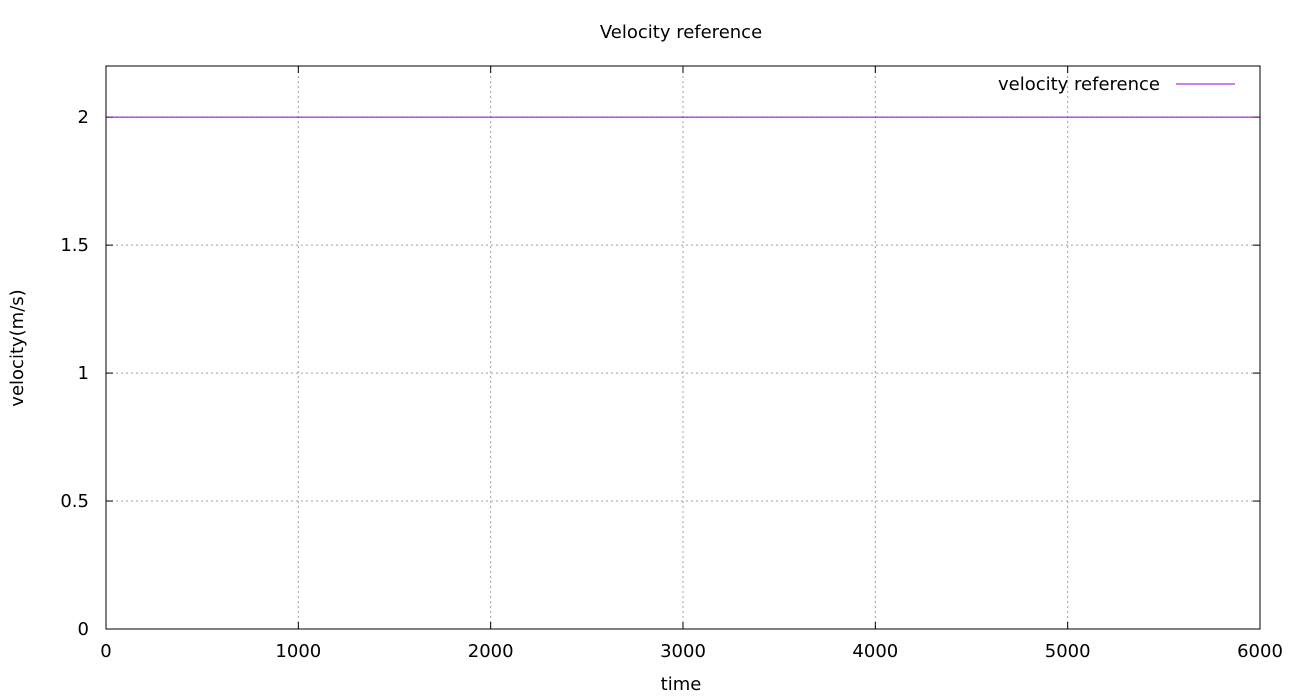 This screenshot has height=700, width=1300. What do you see at coordinates (681, 684) in the screenshot?
I see `x-axis-label: time` at bounding box center [681, 684].